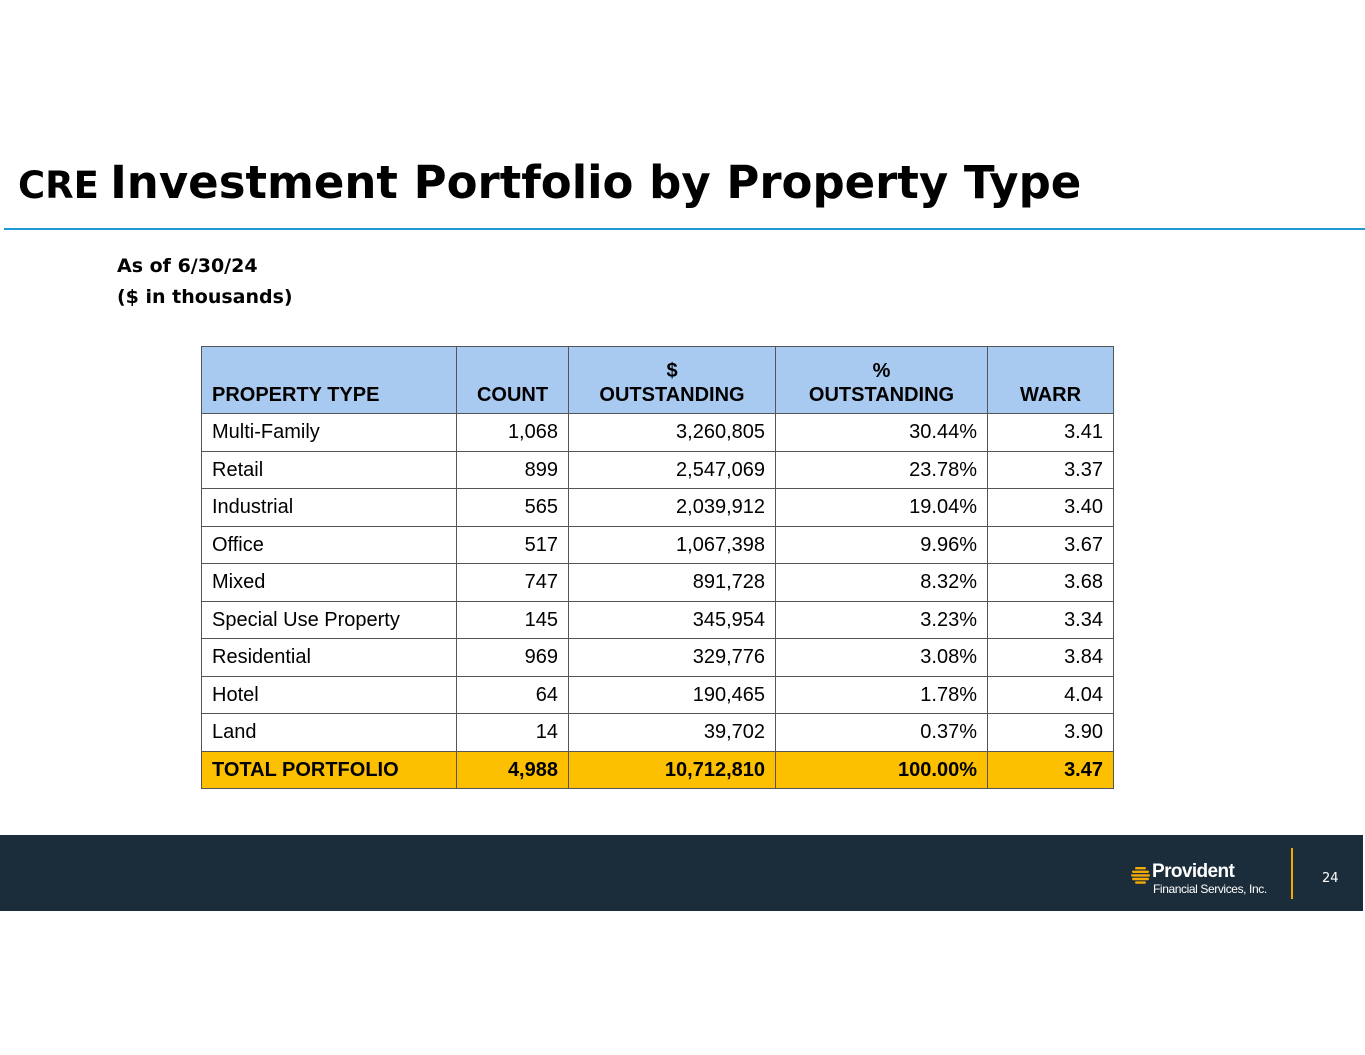 This screenshot has height=1055, width=1365. Describe the element at coordinates (512, 582) in the screenshot. I see `cell-count: 747` at that location.